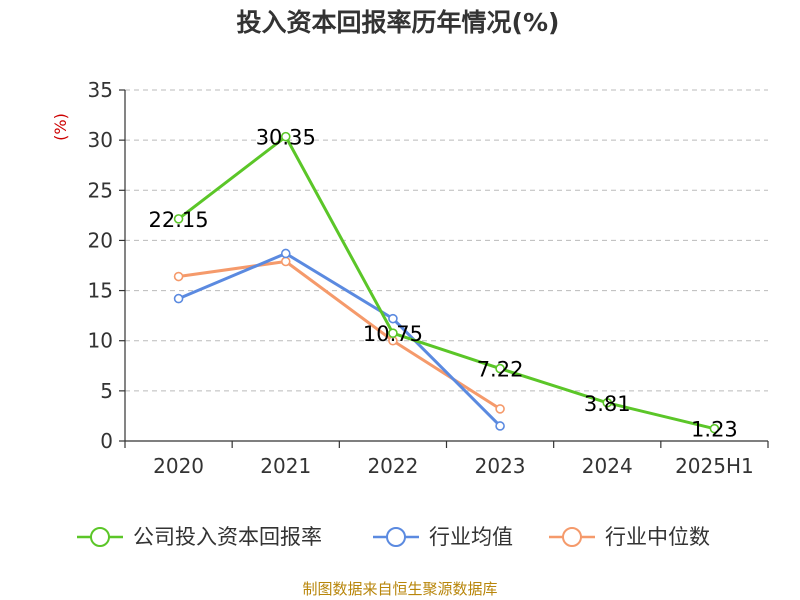 The height and width of the screenshot is (600, 800). I want to click on legend-item-0: 公司投入资本回报率, so click(199, 537).